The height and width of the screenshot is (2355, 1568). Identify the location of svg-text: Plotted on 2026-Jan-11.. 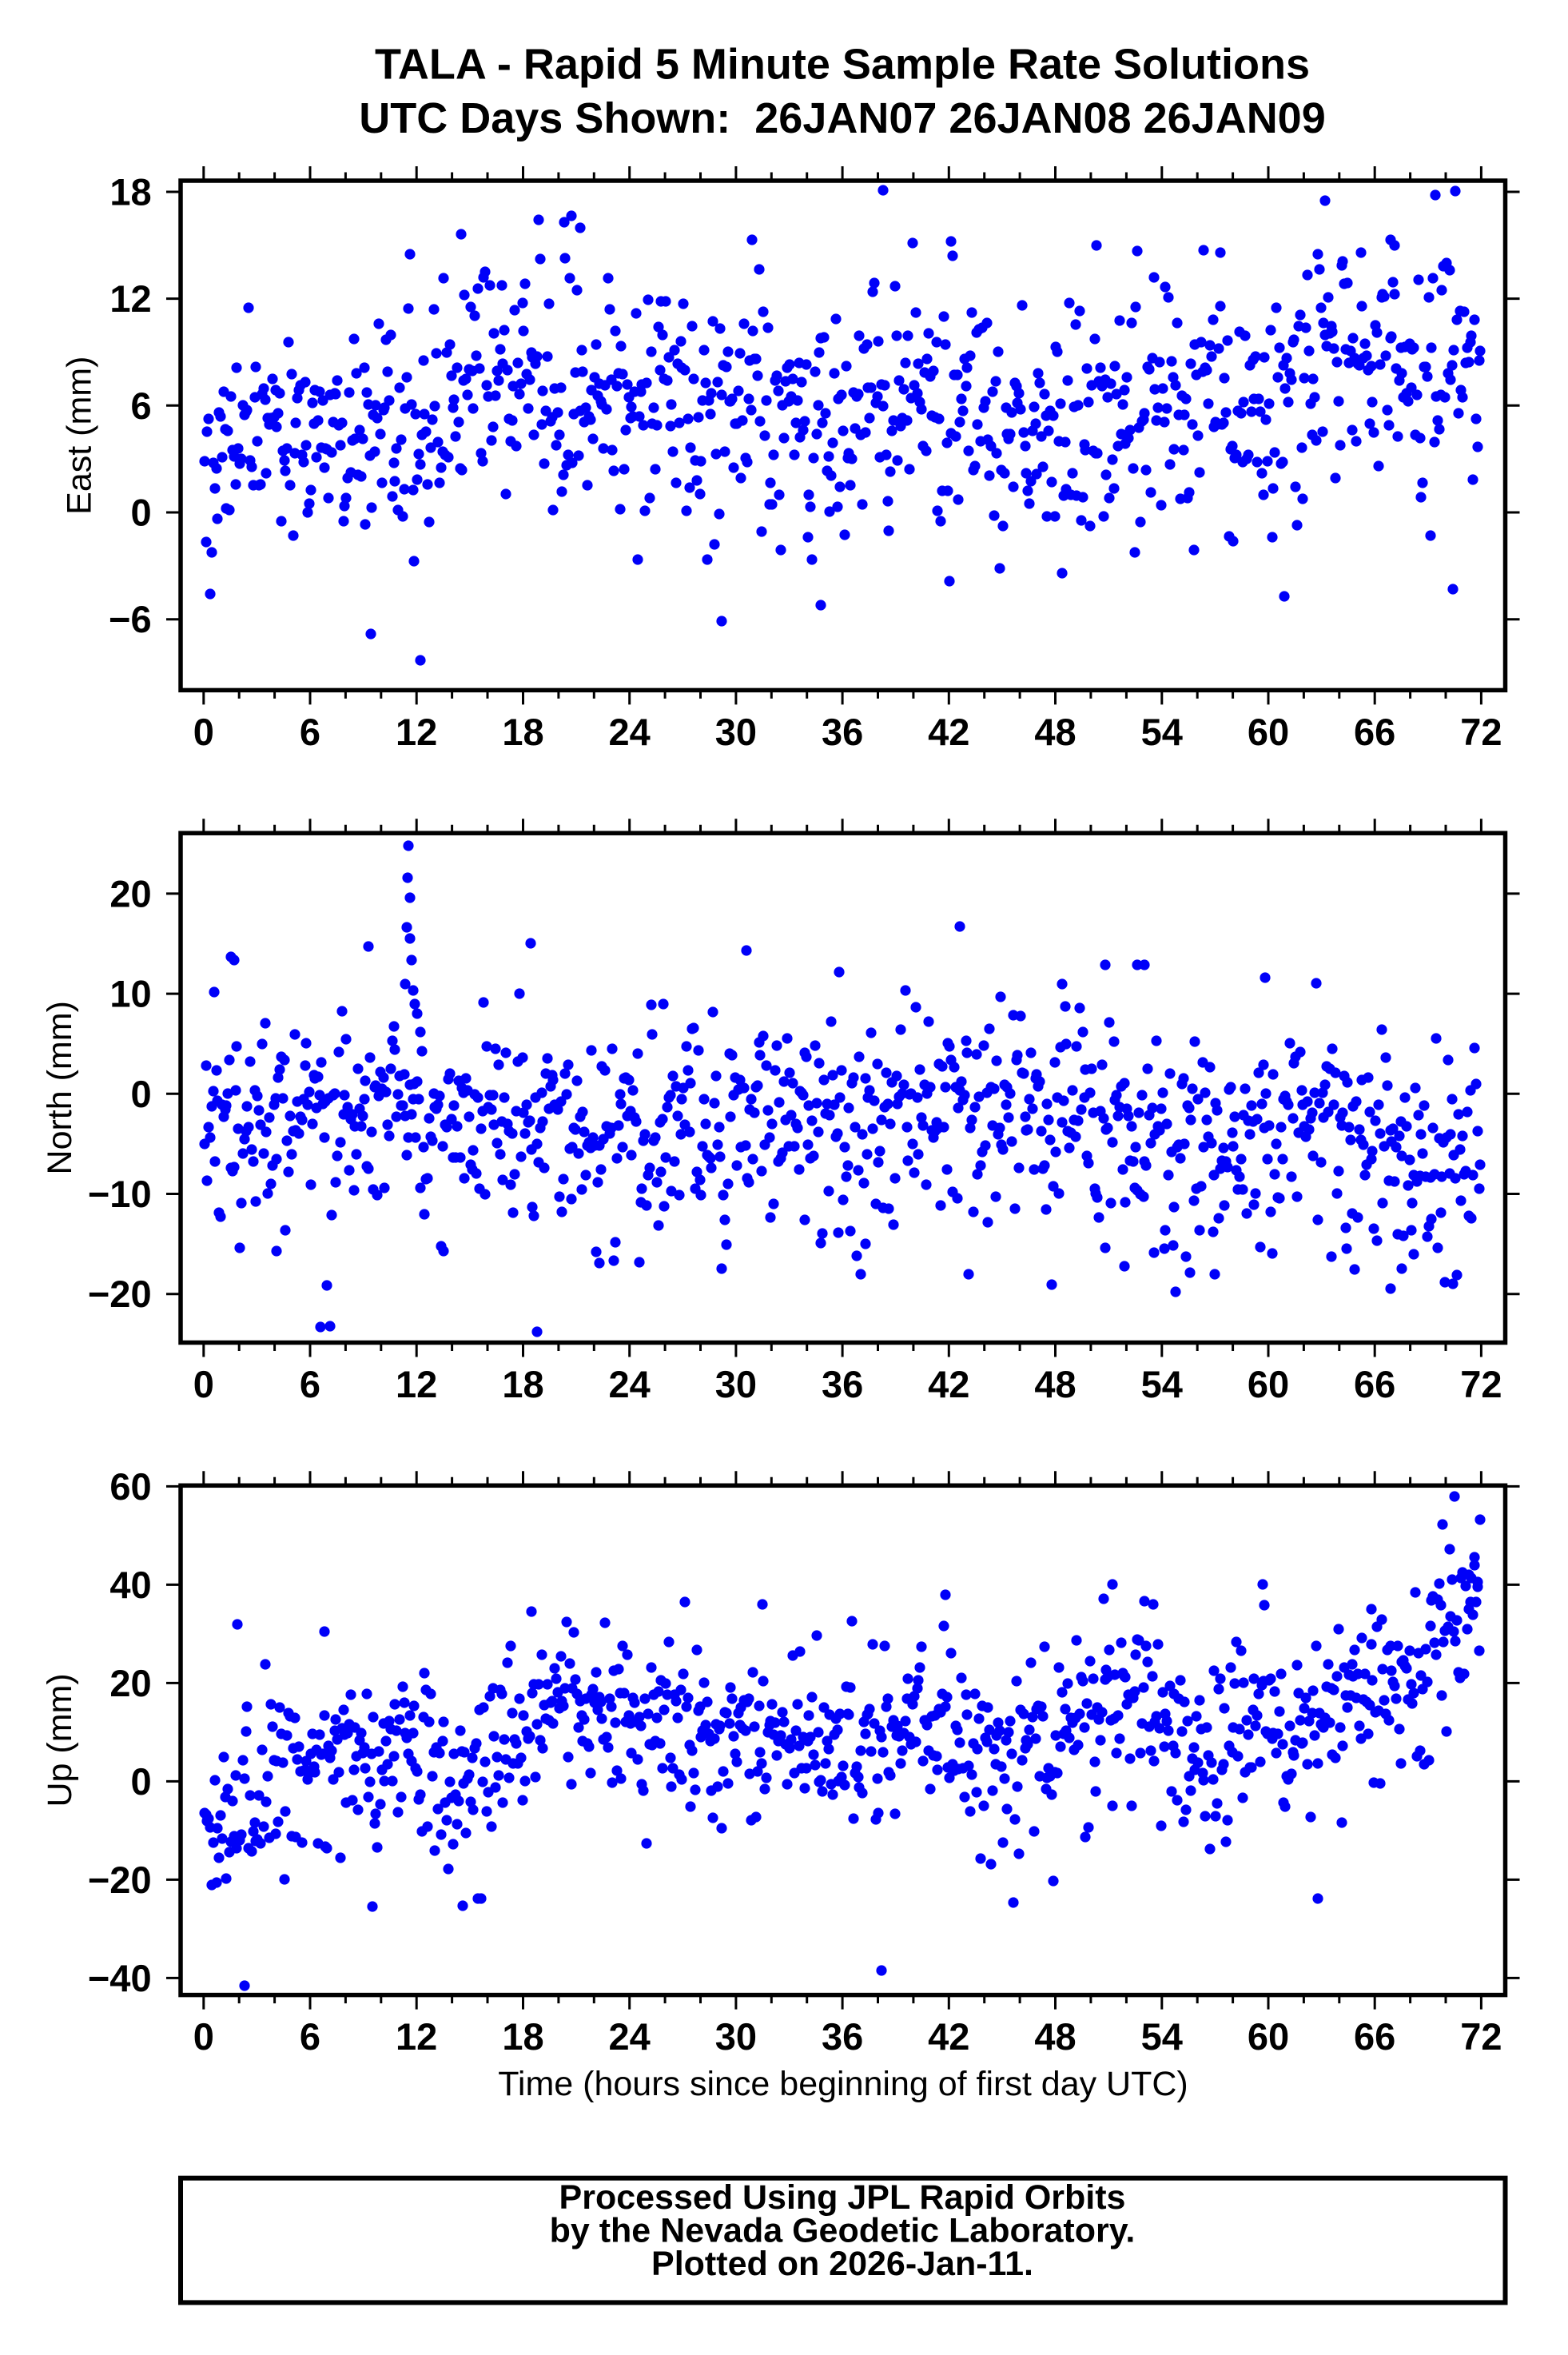
(842, 2264).